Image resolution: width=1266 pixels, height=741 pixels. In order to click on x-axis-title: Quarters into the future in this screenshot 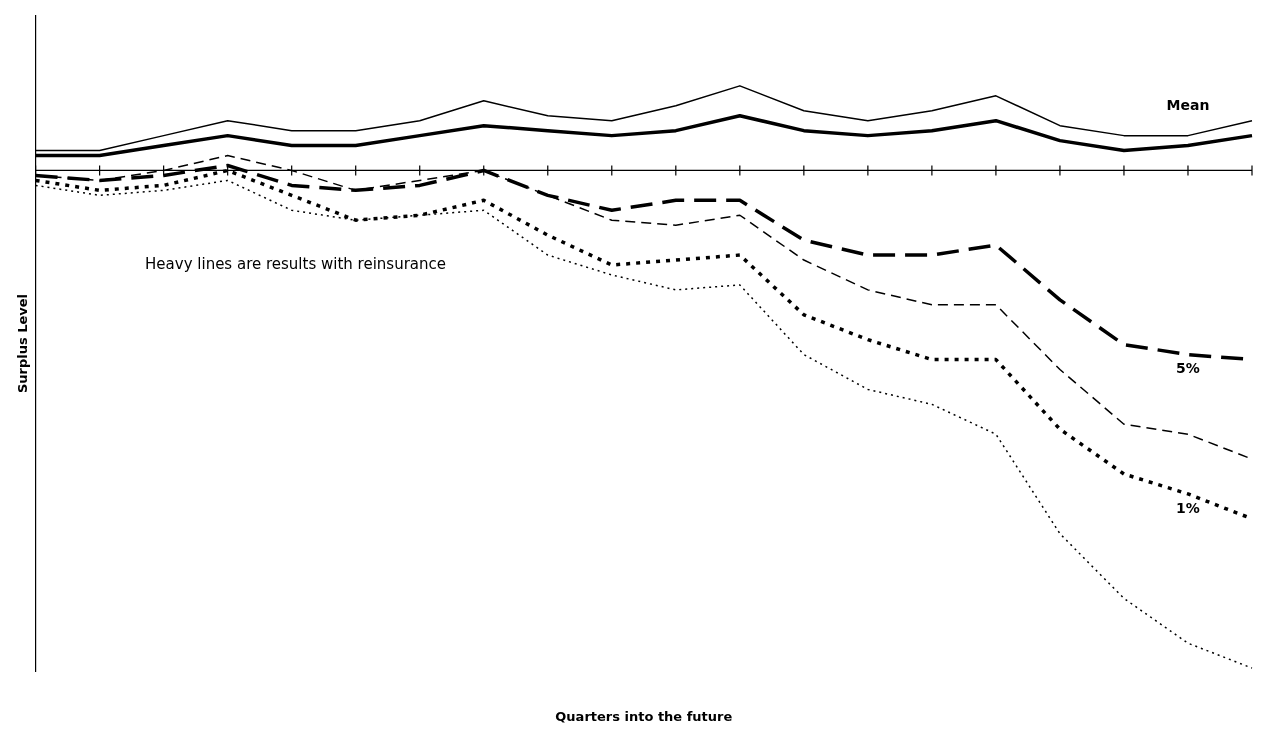, I will do `click(644, 716)`.